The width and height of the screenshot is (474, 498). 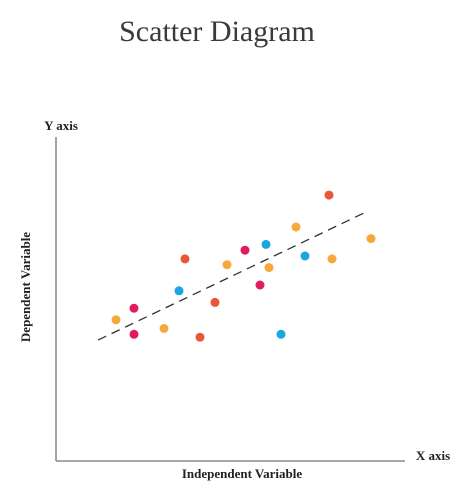 I want to click on x-axis-title: Independent Variable, so click(x=242, y=473).